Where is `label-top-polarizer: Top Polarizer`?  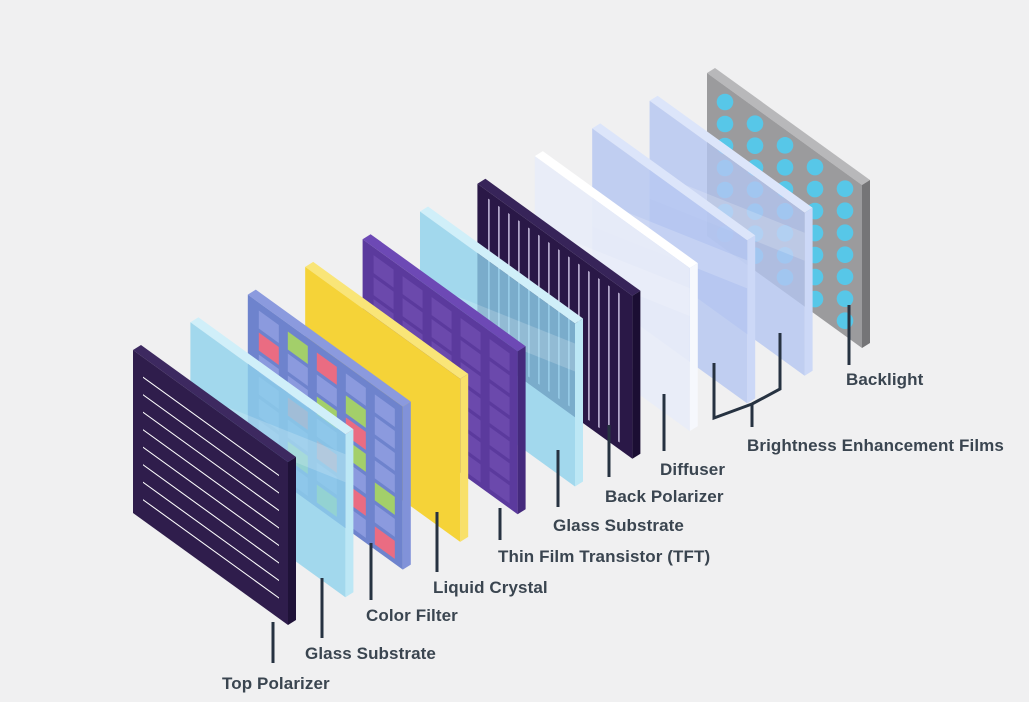 label-top-polarizer: Top Polarizer is located at coordinates (276, 683).